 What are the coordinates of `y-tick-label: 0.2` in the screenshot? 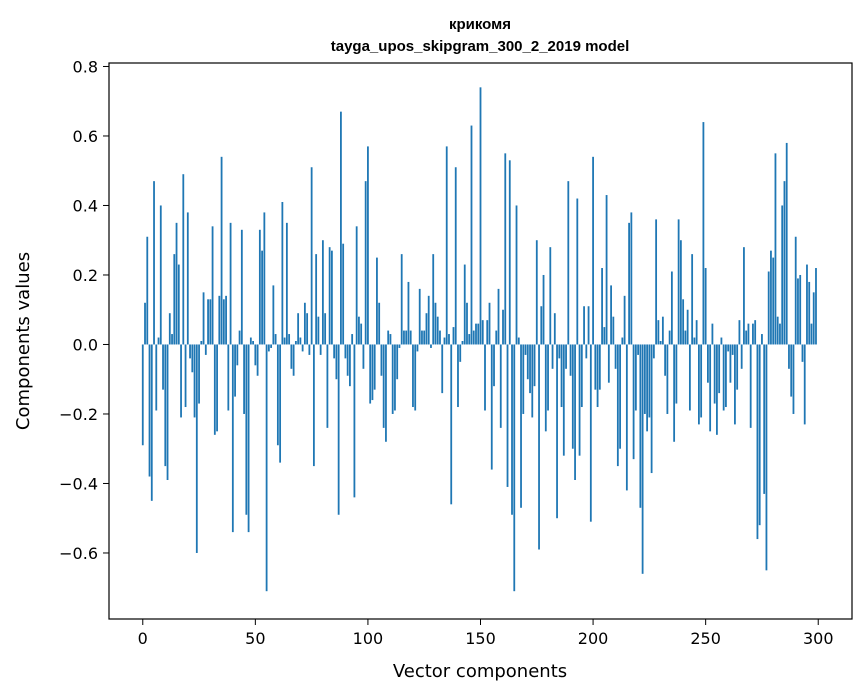 It's located at (85, 275).